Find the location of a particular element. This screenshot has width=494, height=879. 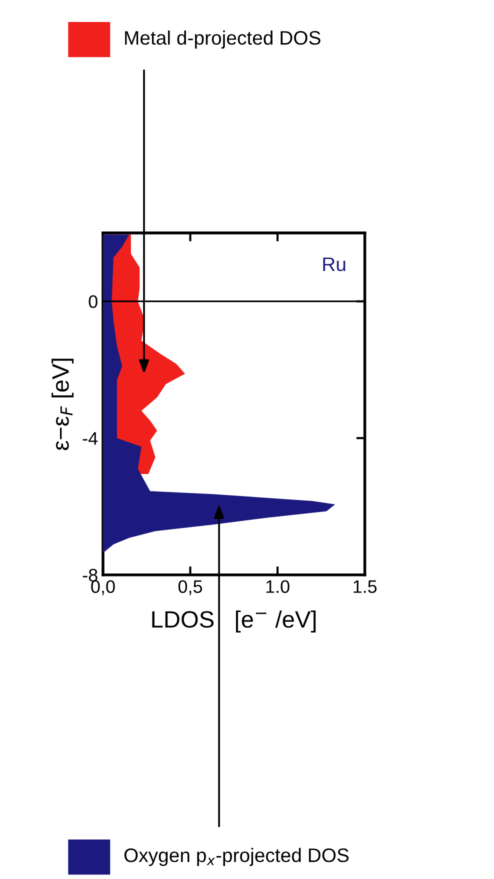

legend-label: Metal d-projected DOS is located at coordinates (222, 39).